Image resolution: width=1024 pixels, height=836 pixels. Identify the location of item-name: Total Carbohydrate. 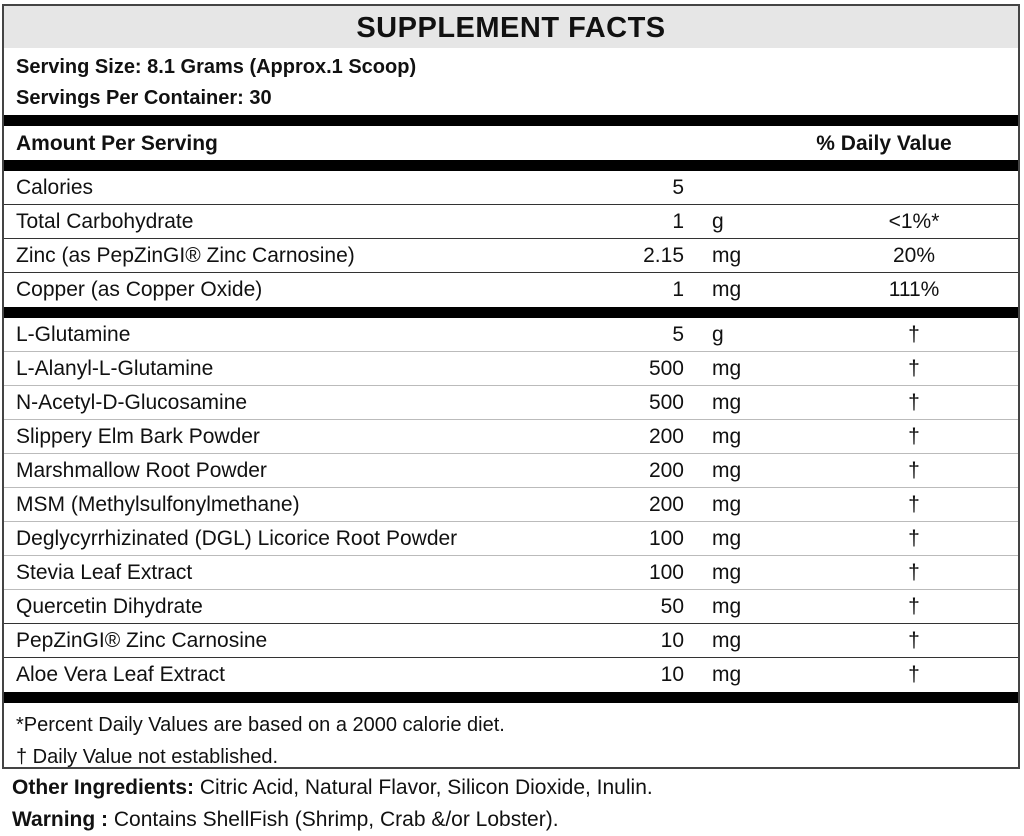
(105, 221).